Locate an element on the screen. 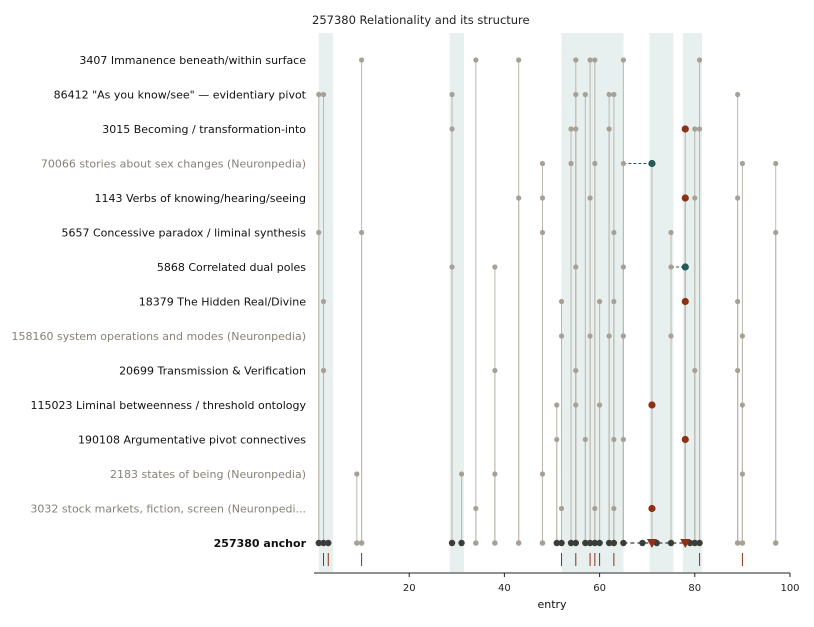  row-label: 190108 Argumentative pivot connectives is located at coordinates (192, 440).